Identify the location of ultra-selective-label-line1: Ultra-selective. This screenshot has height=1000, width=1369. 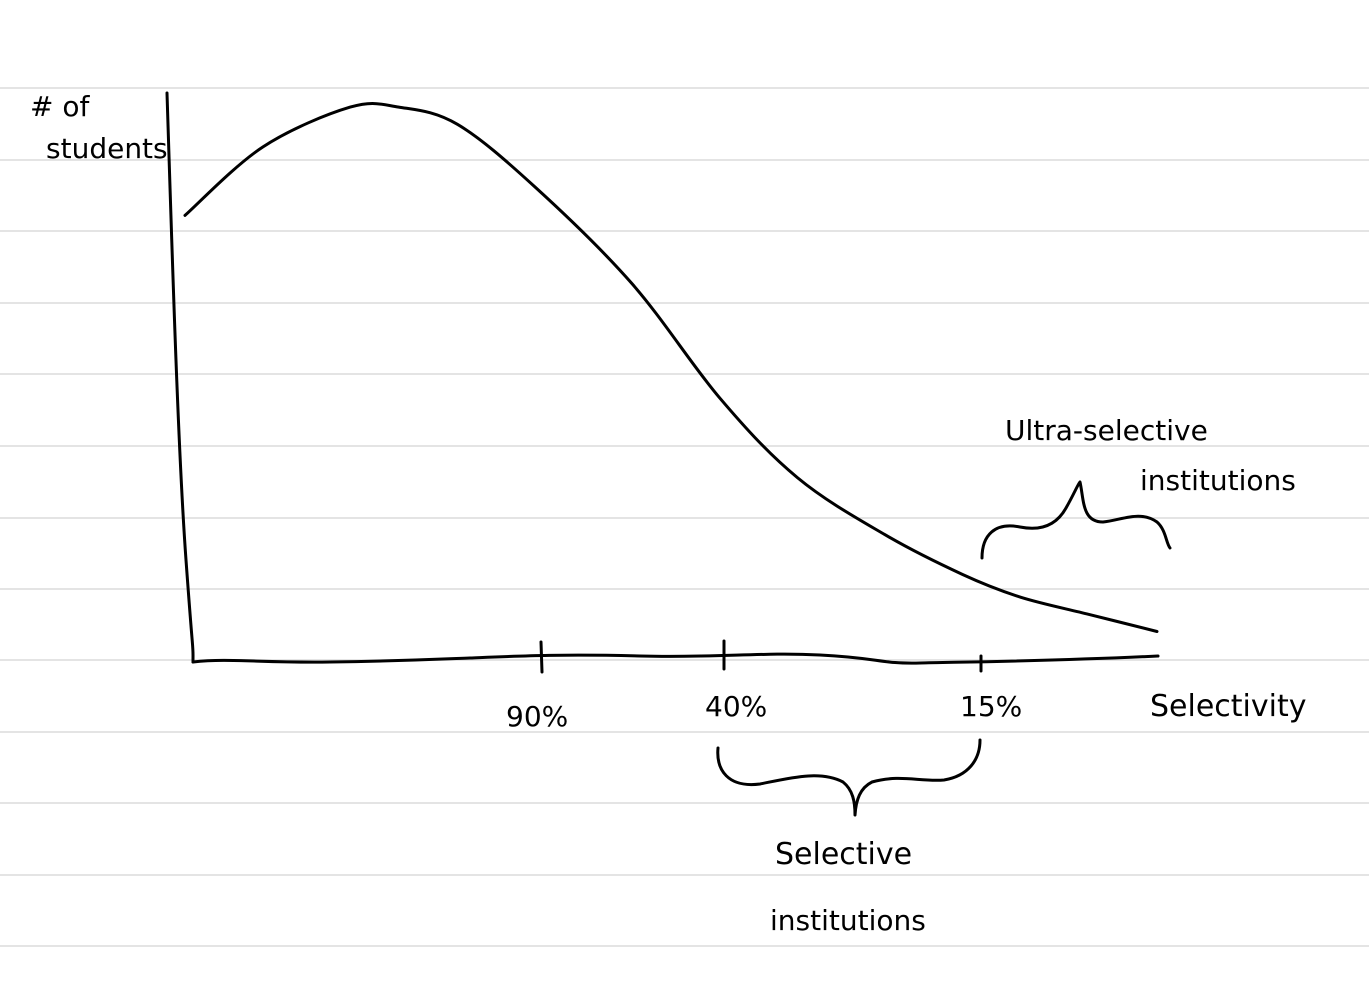
(1106, 430).